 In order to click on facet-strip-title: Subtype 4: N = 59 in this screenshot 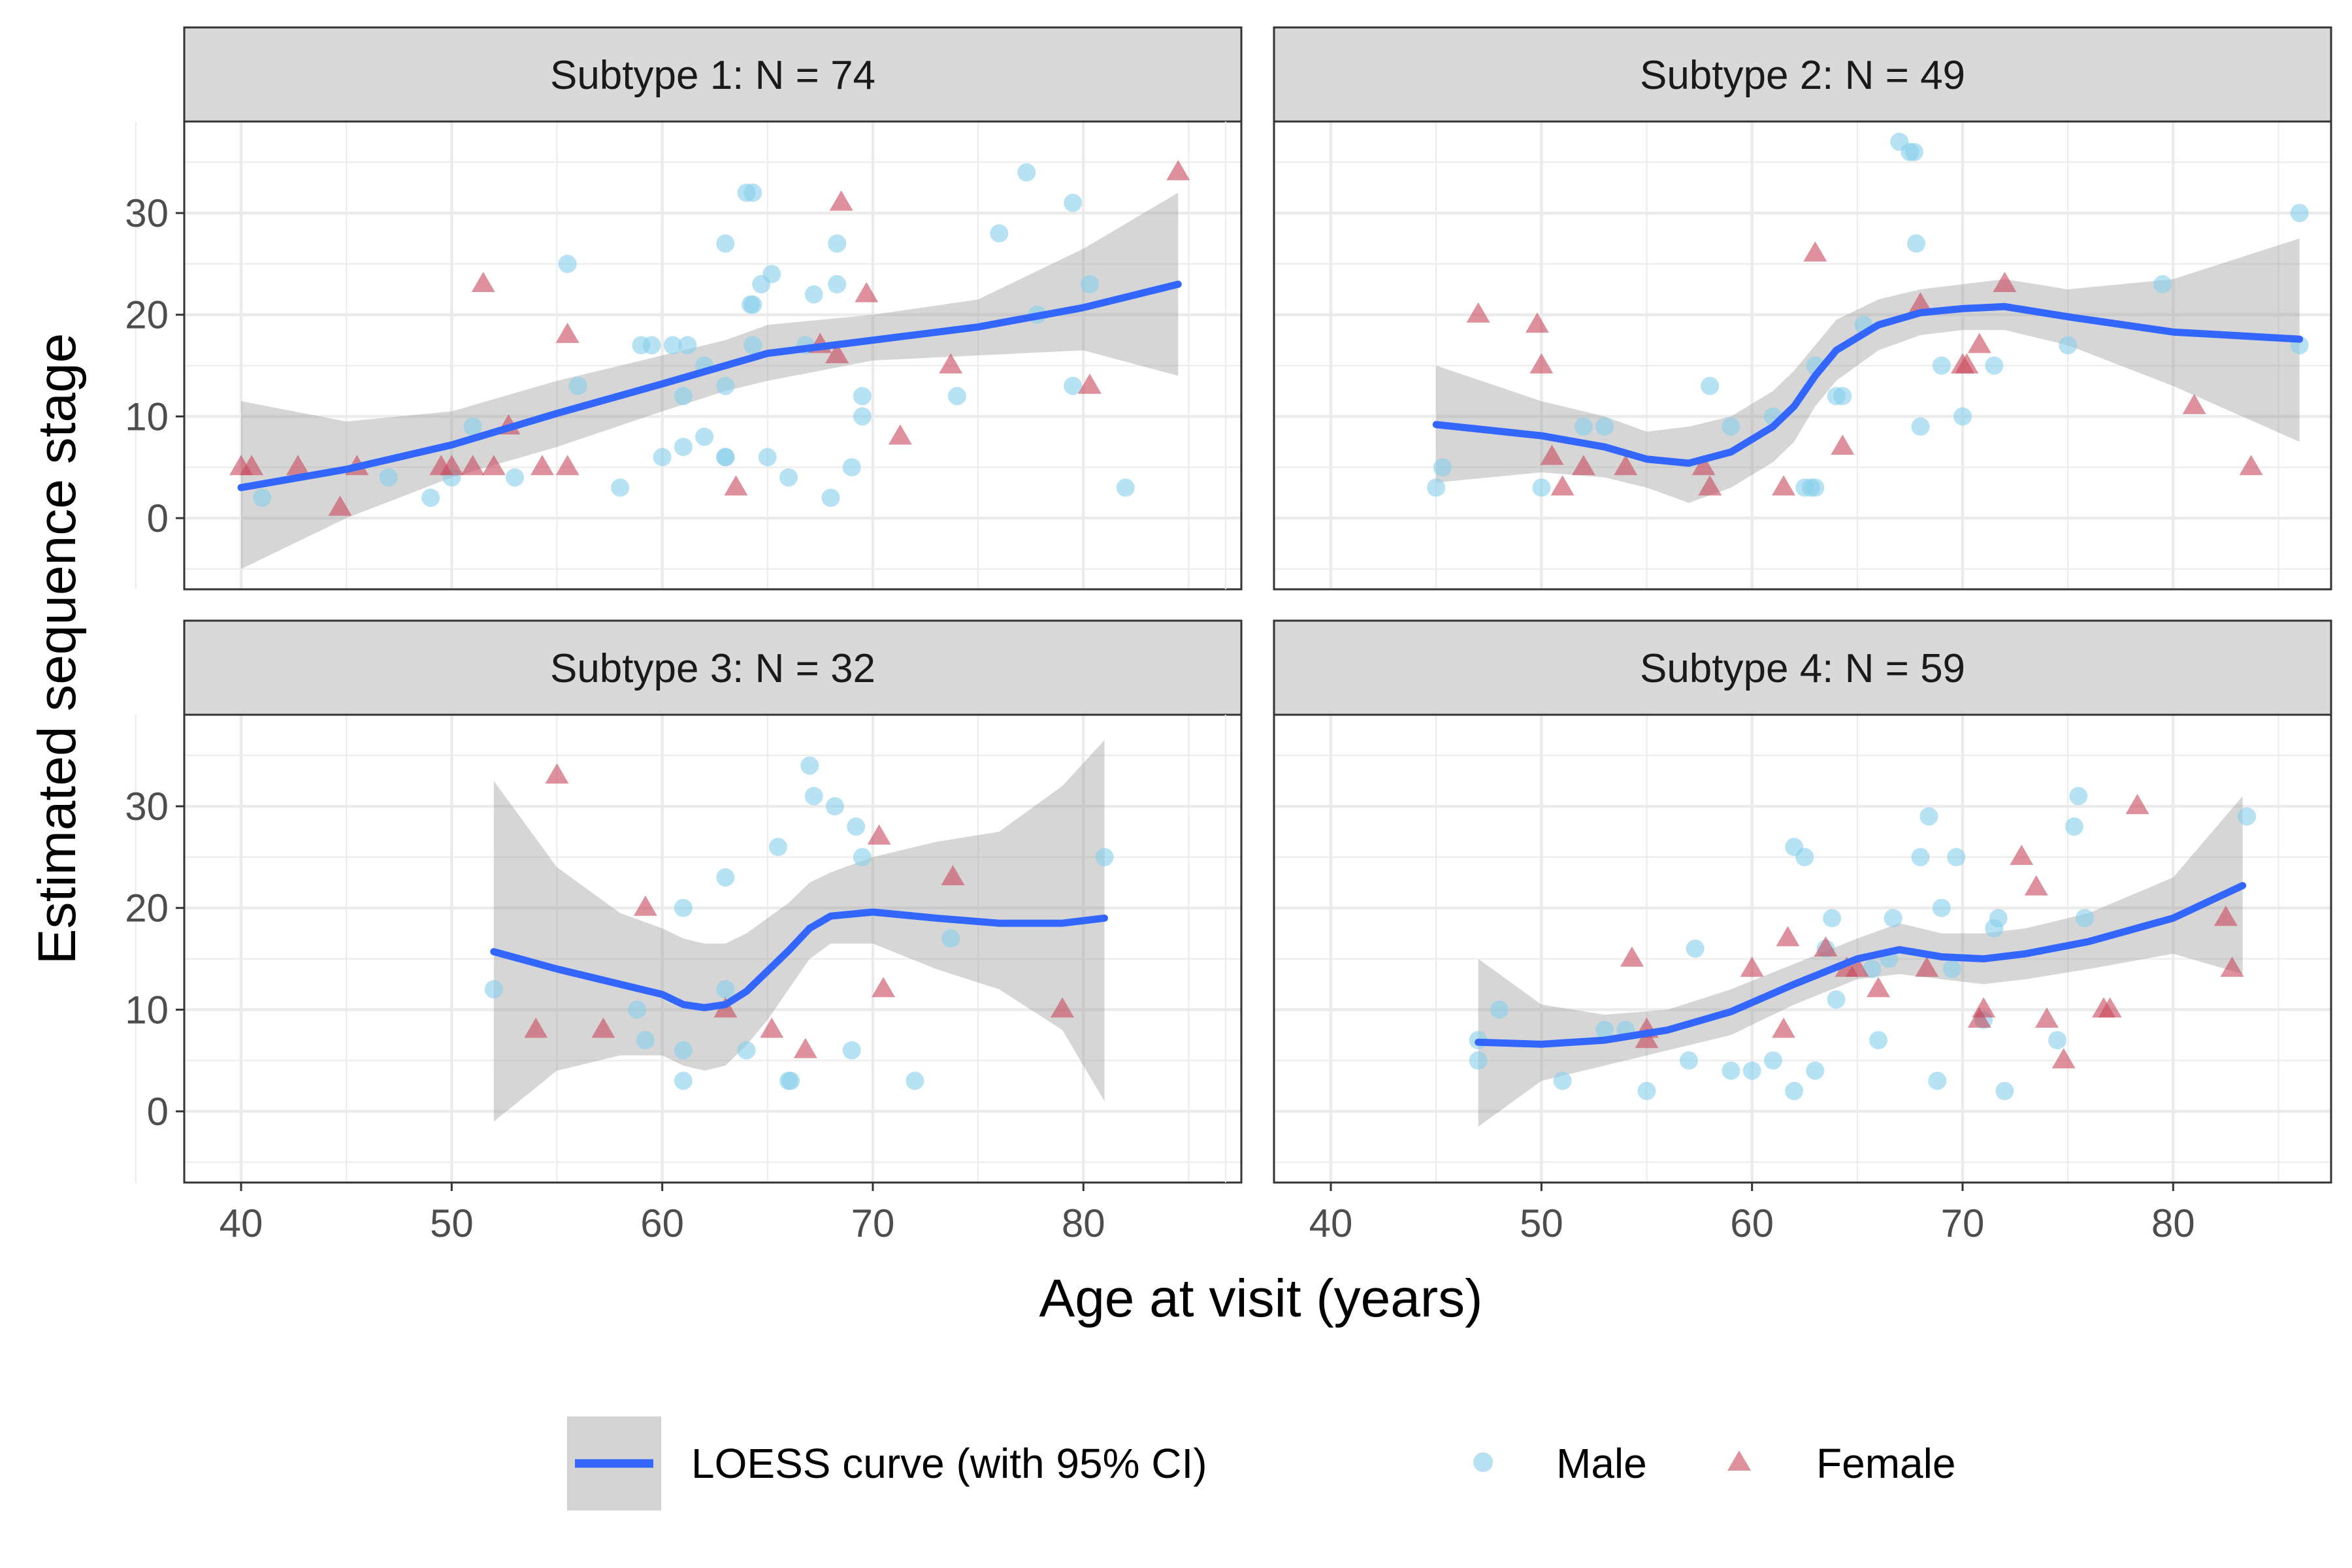, I will do `click(1802, 668)`.